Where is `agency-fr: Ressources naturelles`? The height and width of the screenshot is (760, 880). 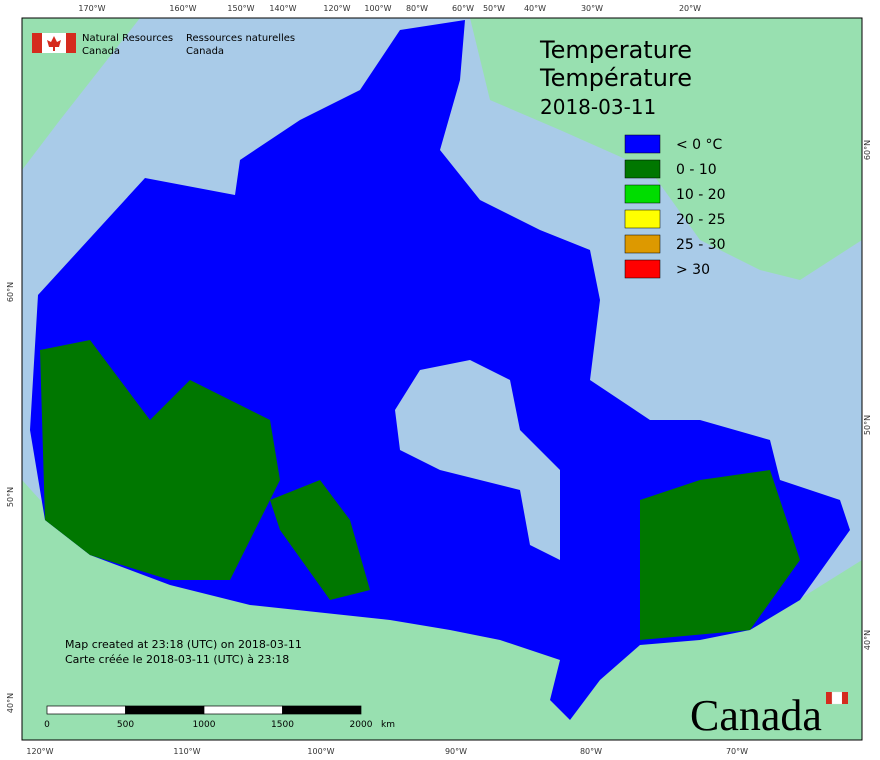
agency-fr: Ressources naturelles is located at coordinates (240, 38).